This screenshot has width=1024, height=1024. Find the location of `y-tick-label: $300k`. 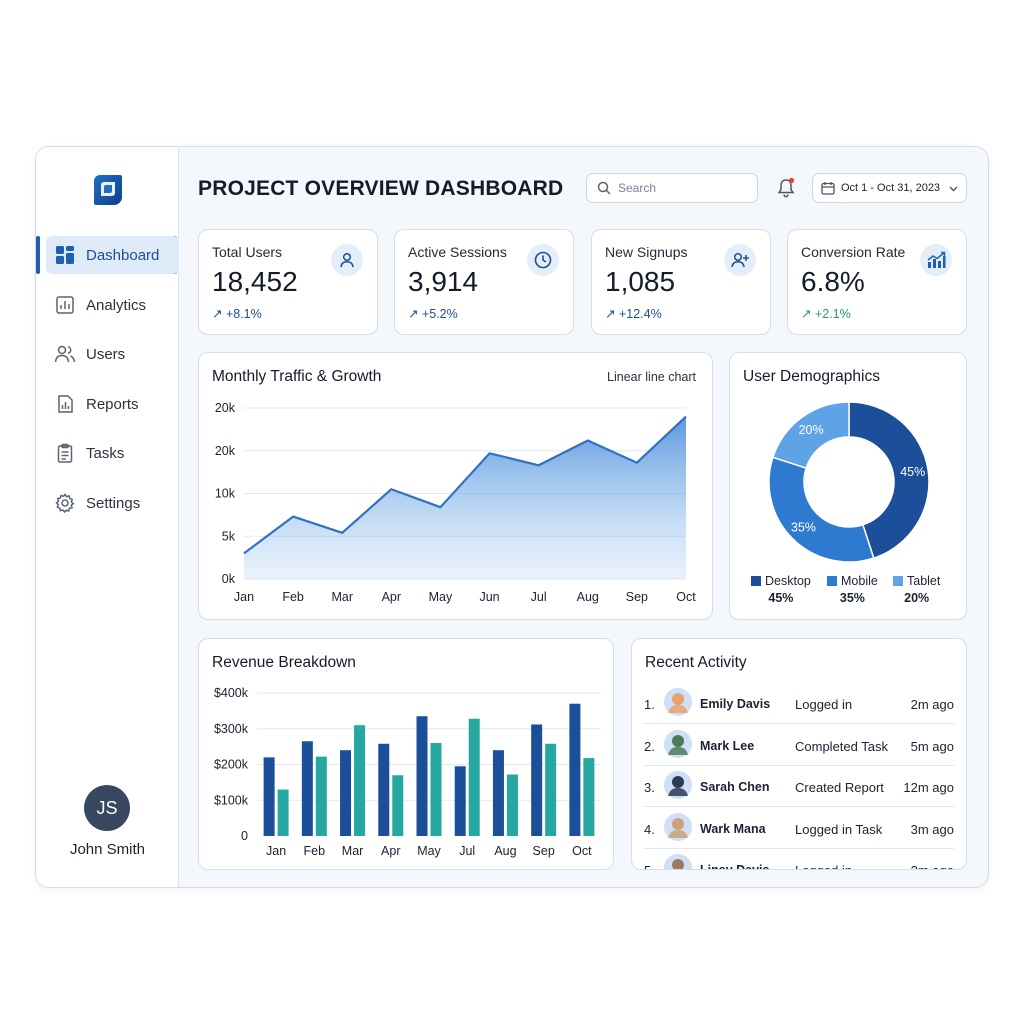

y-tick-label: $300k is located at coordinates (231, 729).